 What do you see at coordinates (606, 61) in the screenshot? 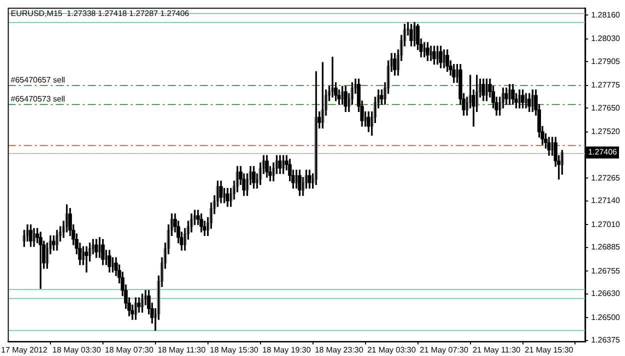
I see `y-tick-label: 1.27905` at bounding box center [606, 61].